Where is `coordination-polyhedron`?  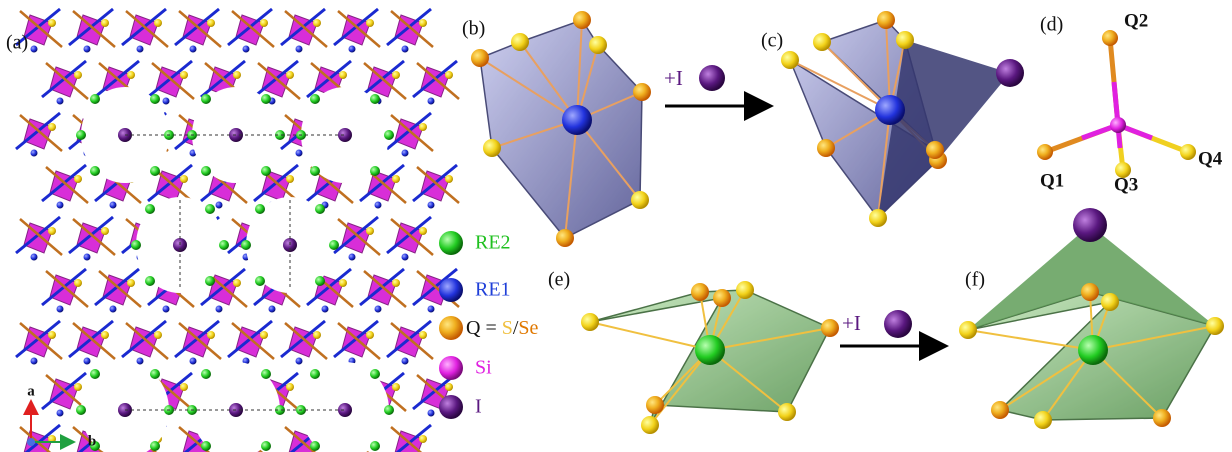
coordination-polyhedron is located at coordinates (944, 129).